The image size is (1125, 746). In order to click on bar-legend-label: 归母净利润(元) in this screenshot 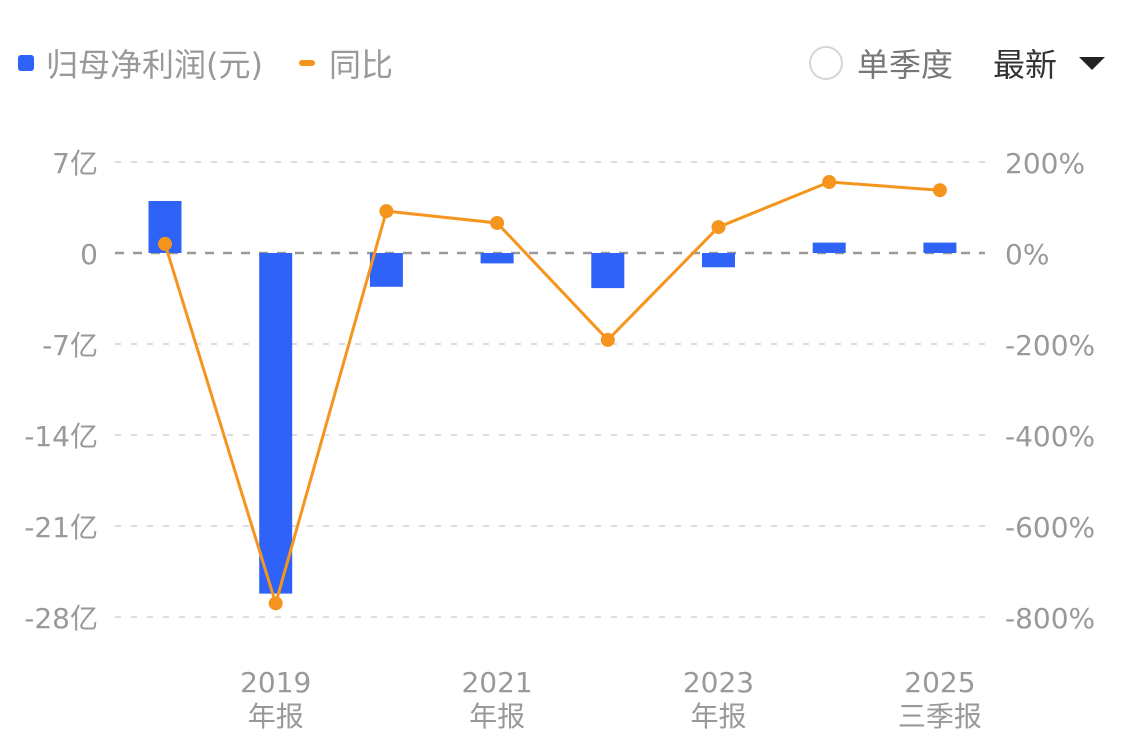, I will do `click(154, 65)`.